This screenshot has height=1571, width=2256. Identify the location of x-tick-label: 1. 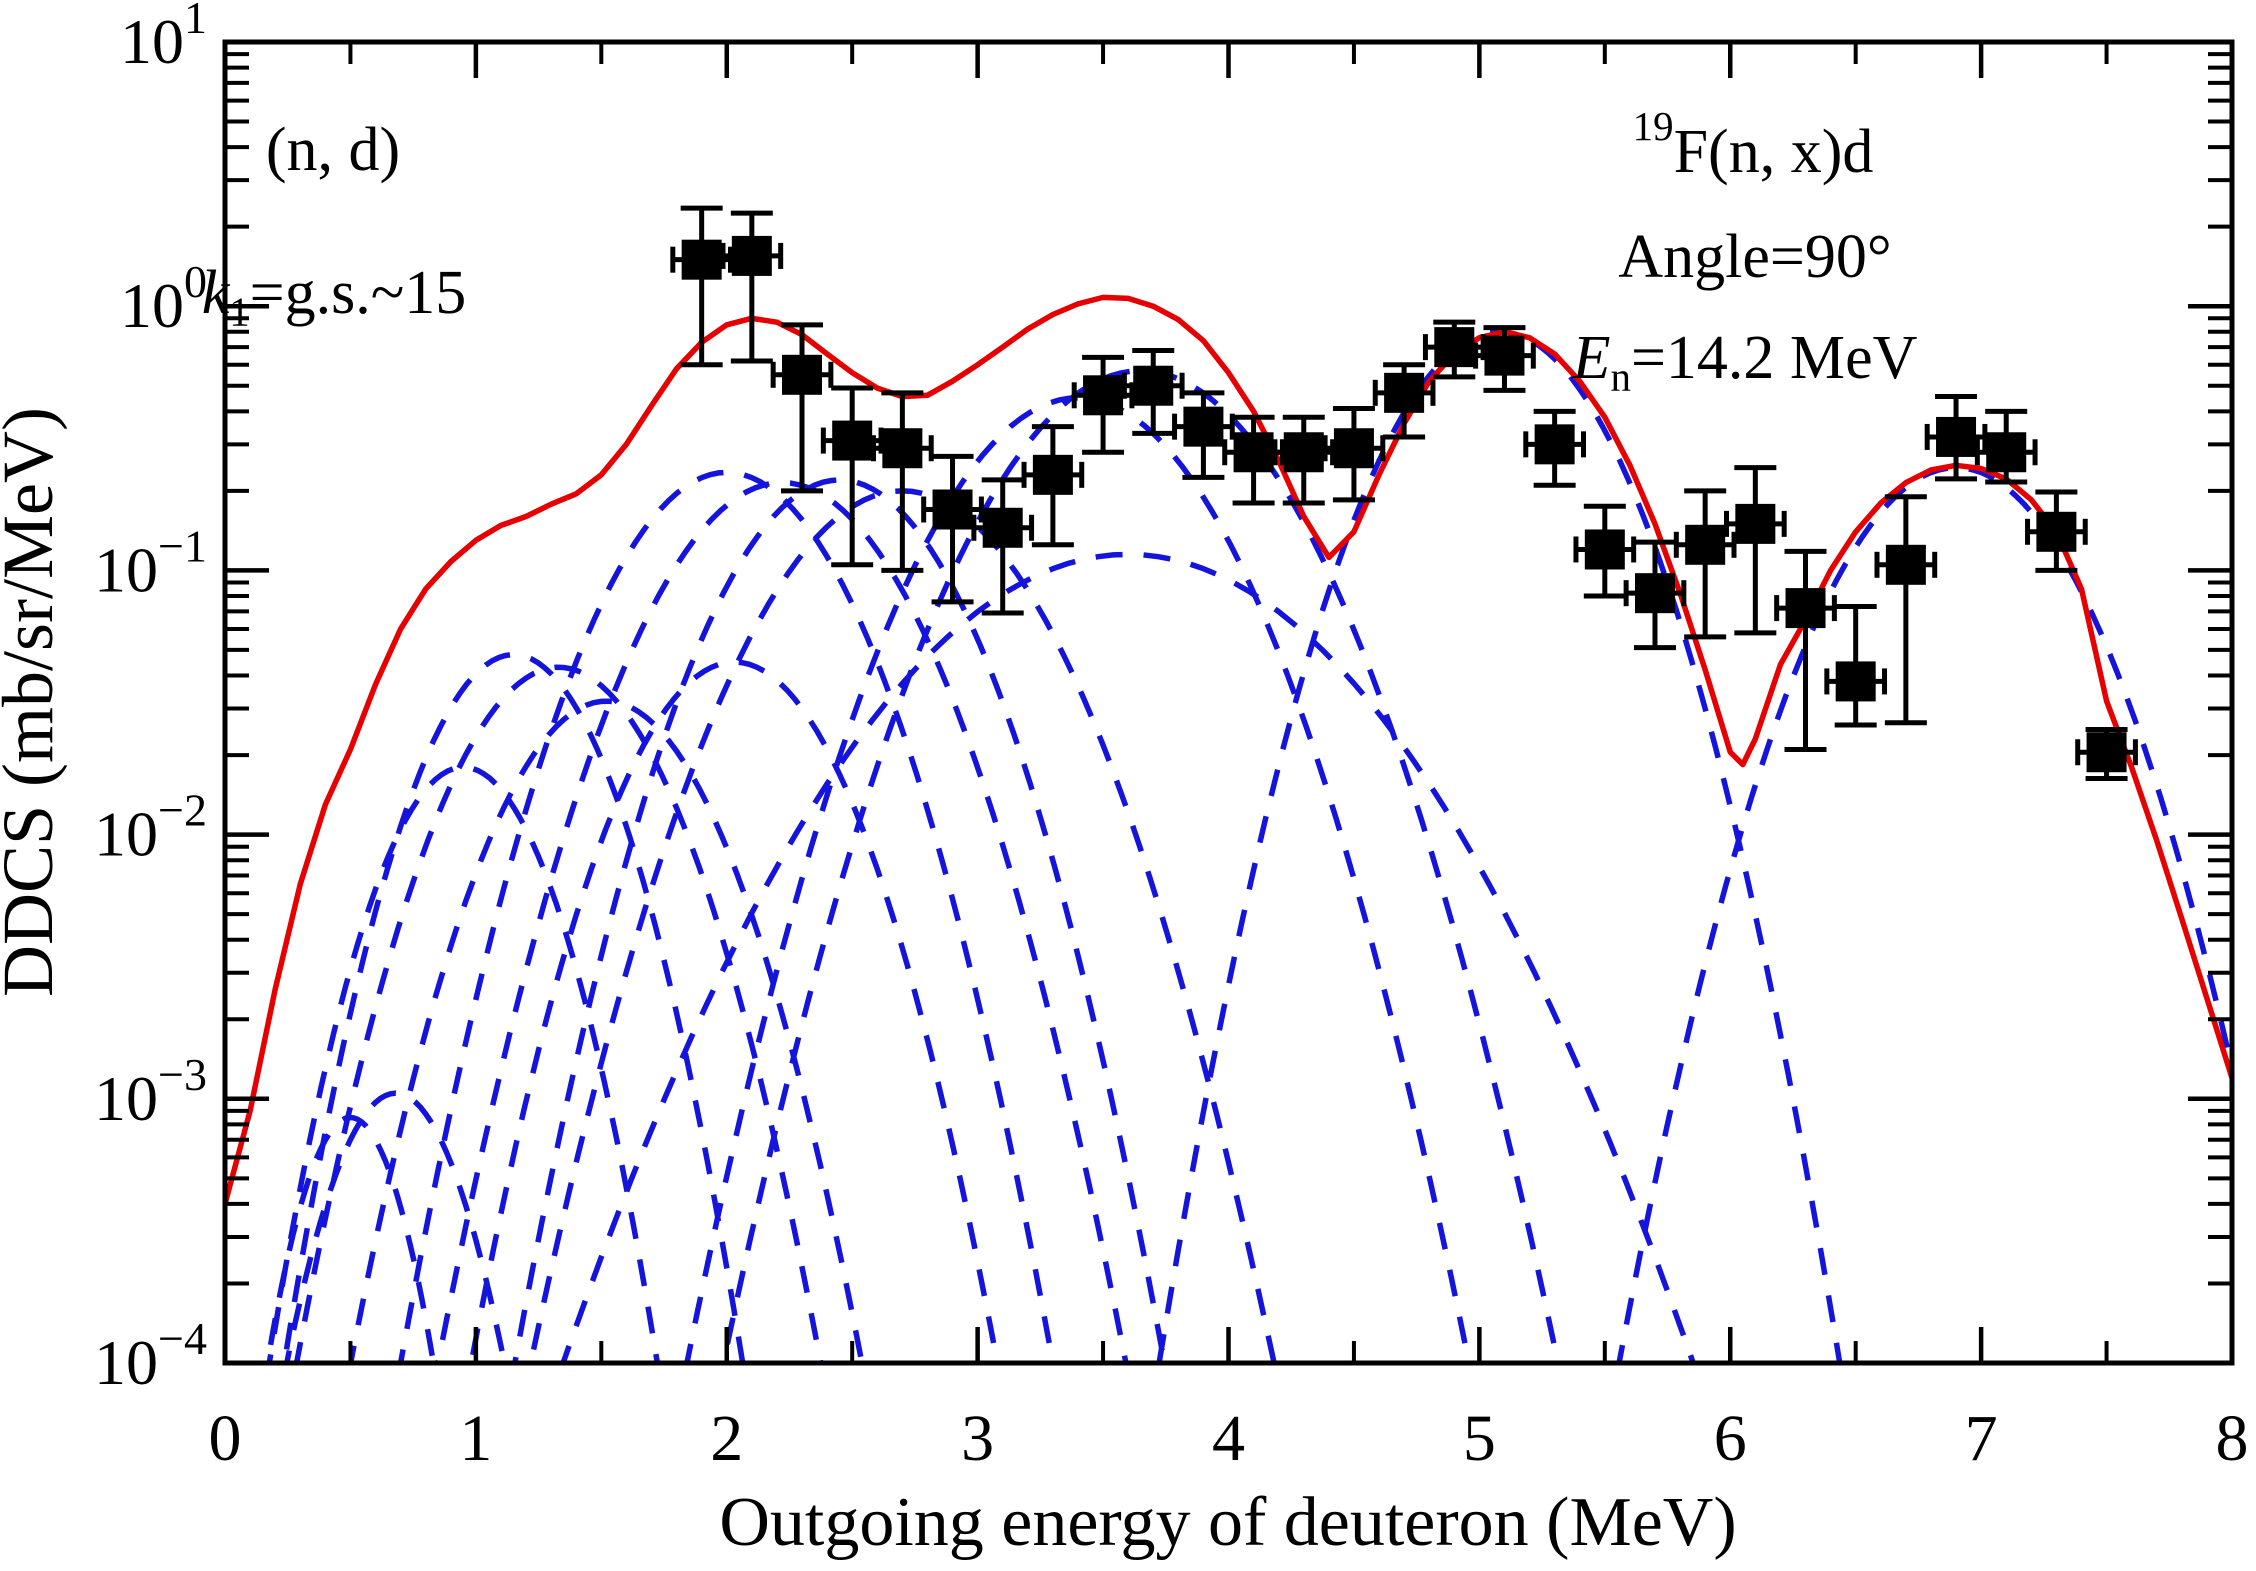
(475, 1438).